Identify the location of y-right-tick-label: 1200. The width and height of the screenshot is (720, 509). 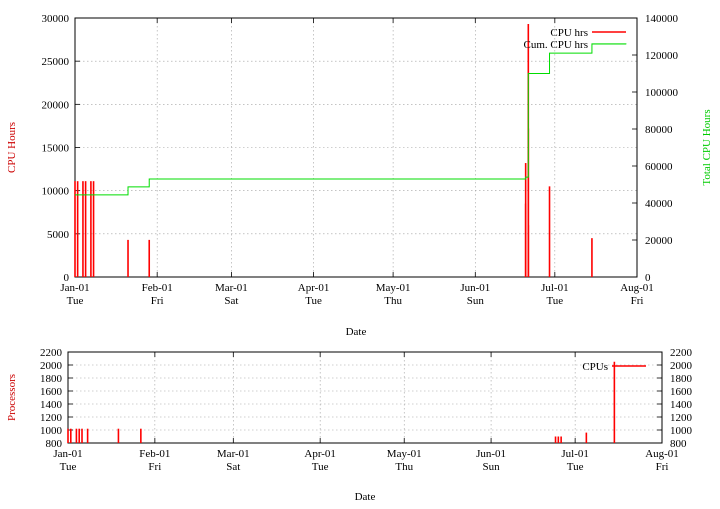
(681, 418).